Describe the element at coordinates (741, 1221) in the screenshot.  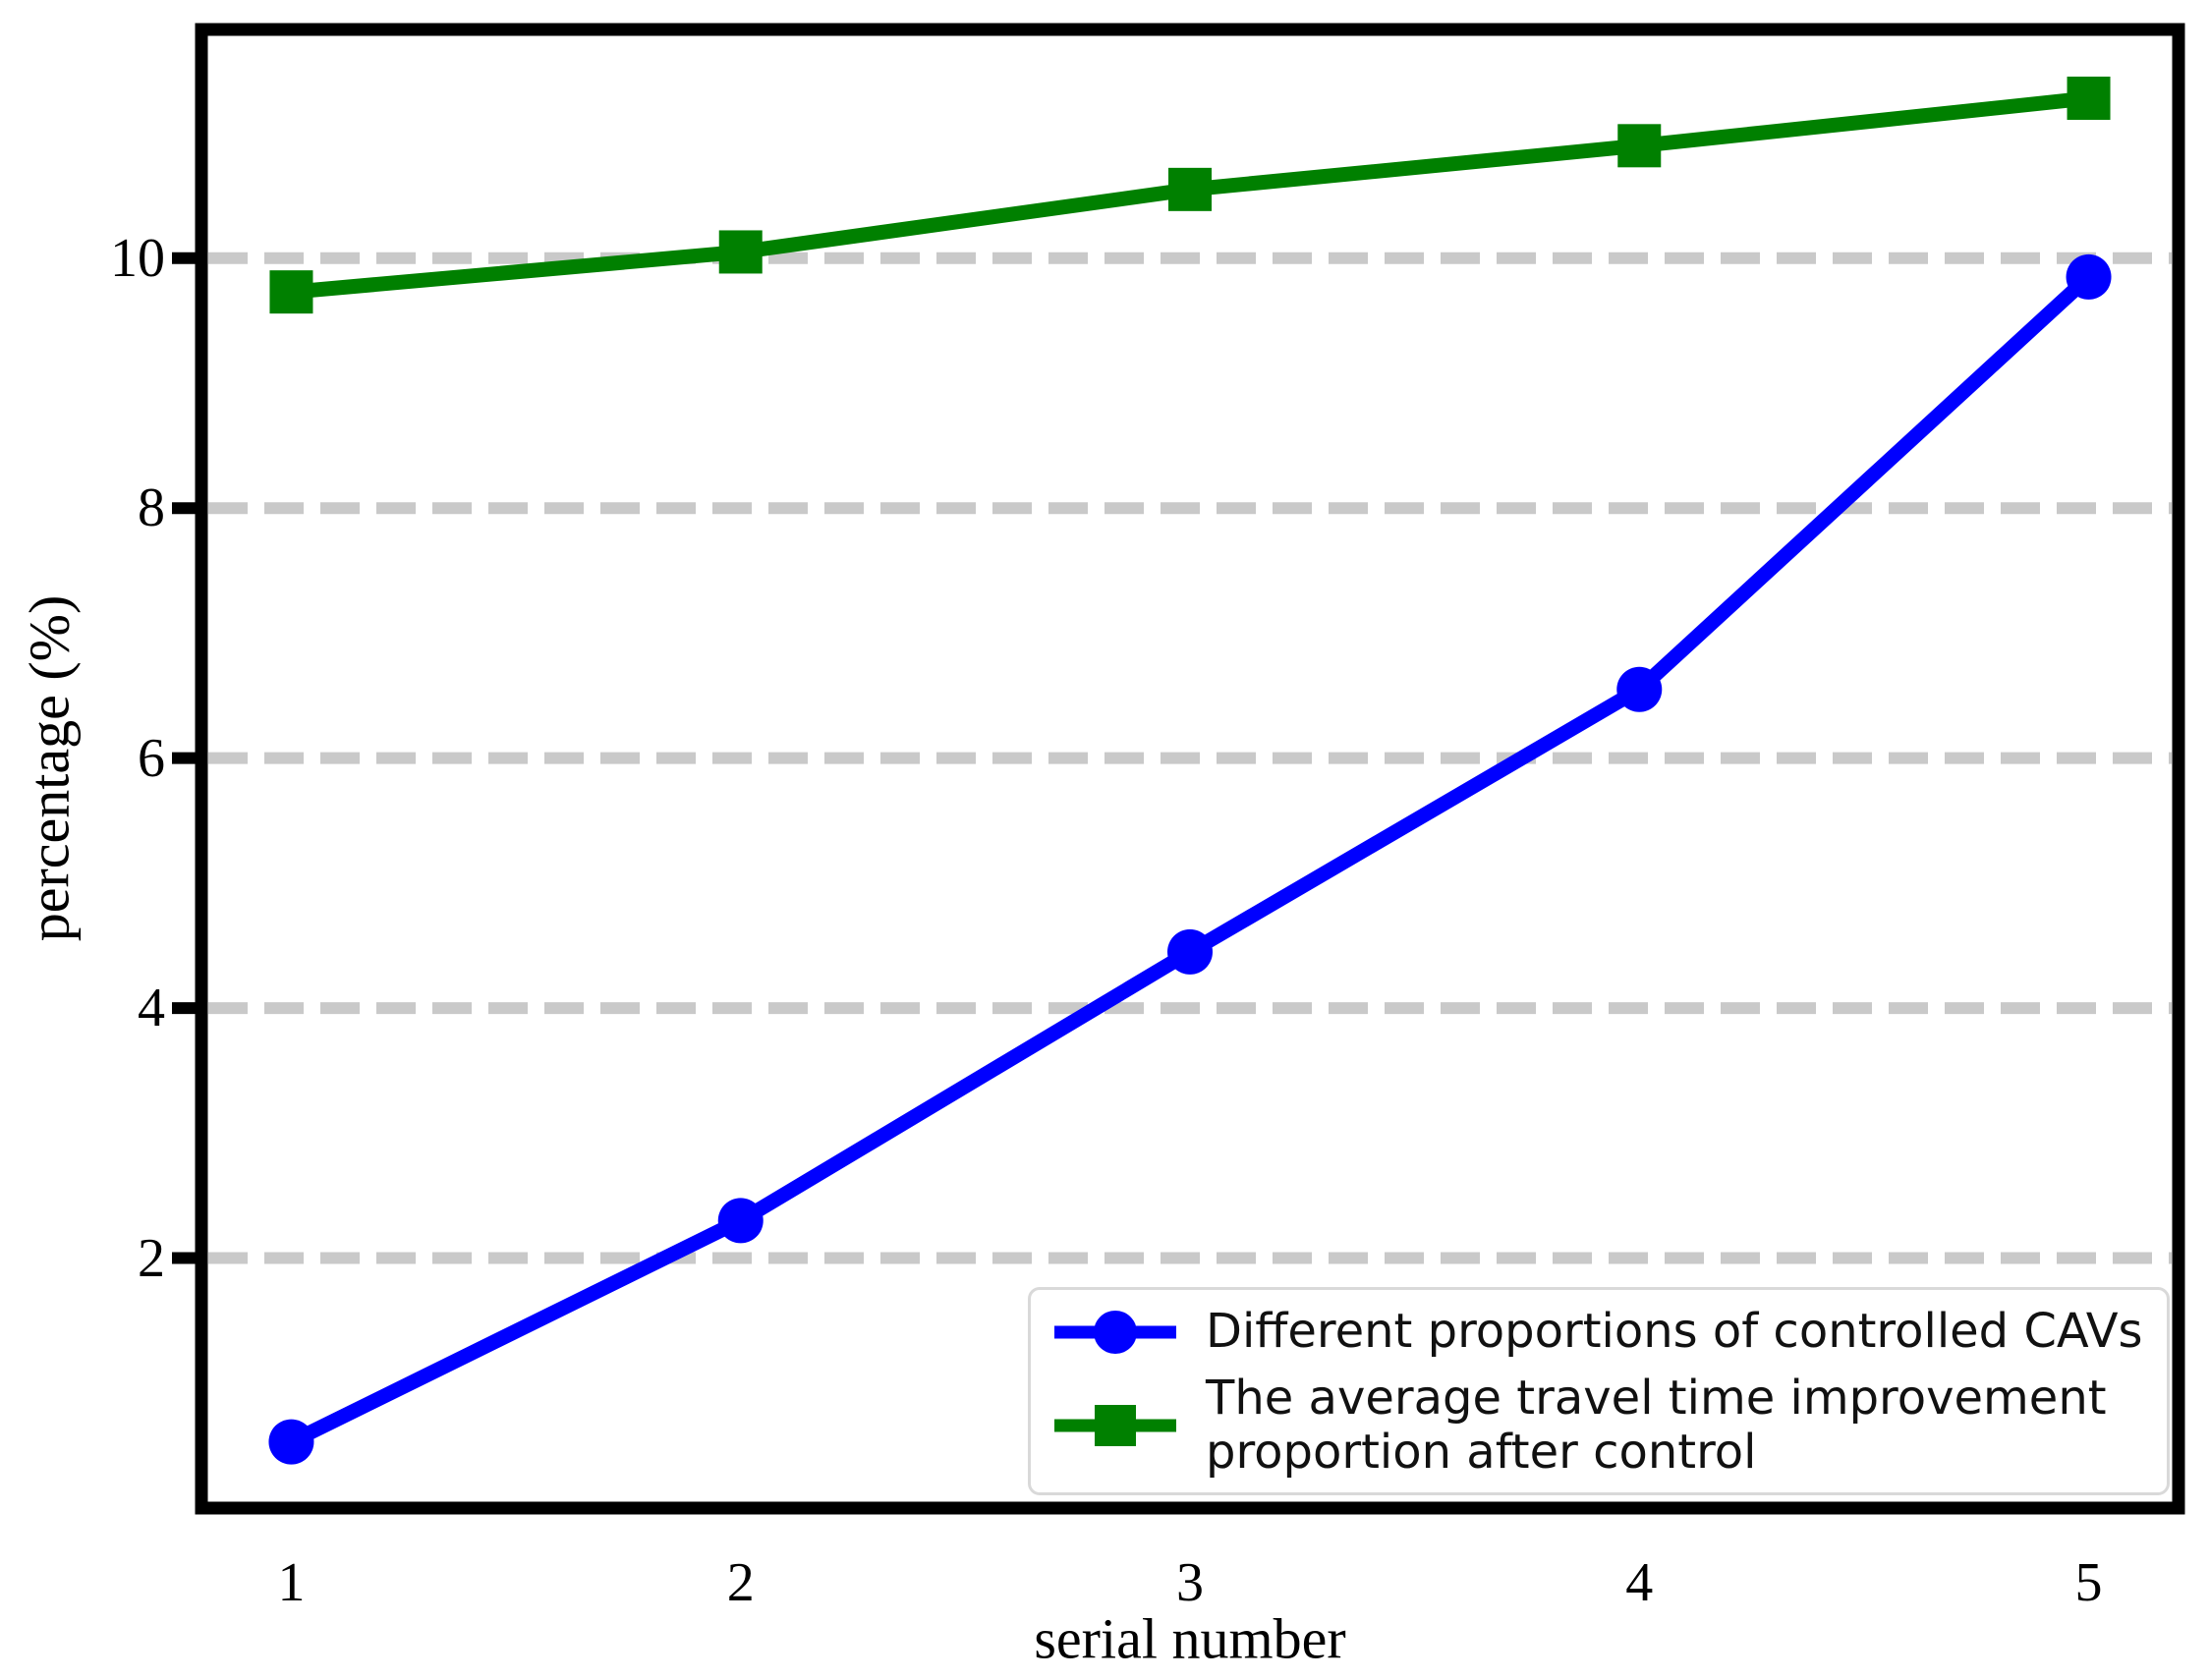
I see `data-point-series0-x2` at that location.